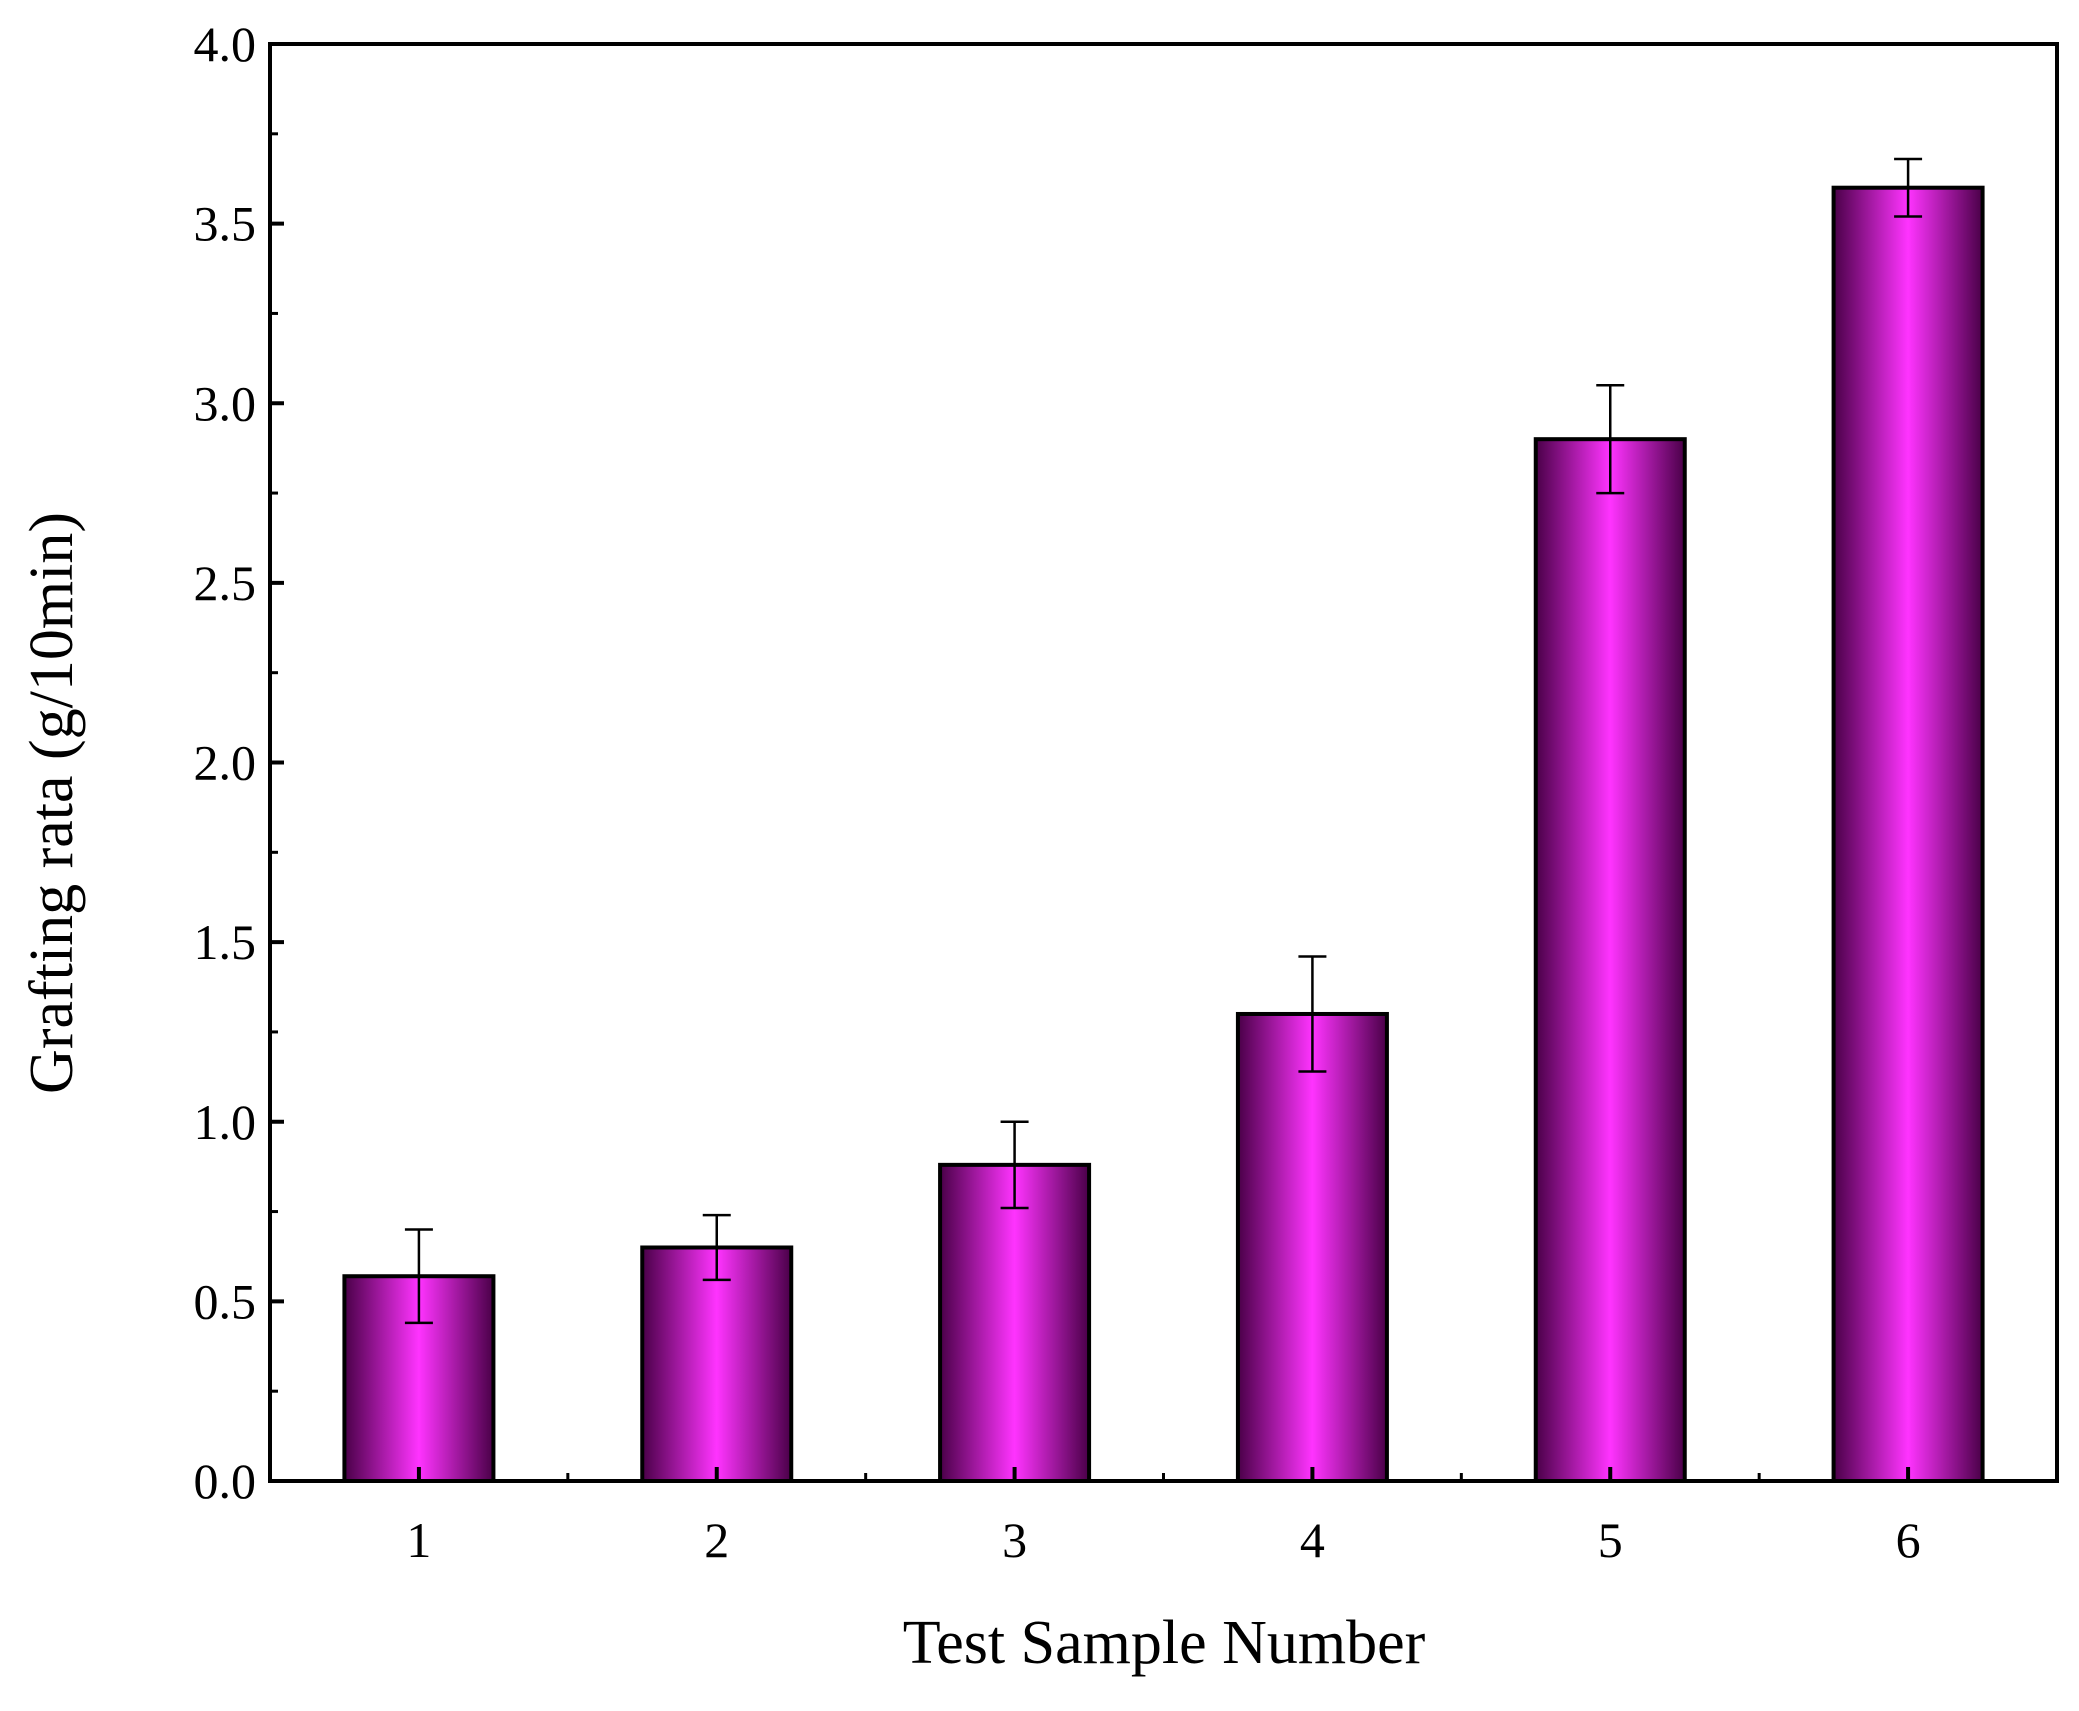 The image size is (2079, 1711). I want to click on x-tick-label: 4, so click(1312, 1540).